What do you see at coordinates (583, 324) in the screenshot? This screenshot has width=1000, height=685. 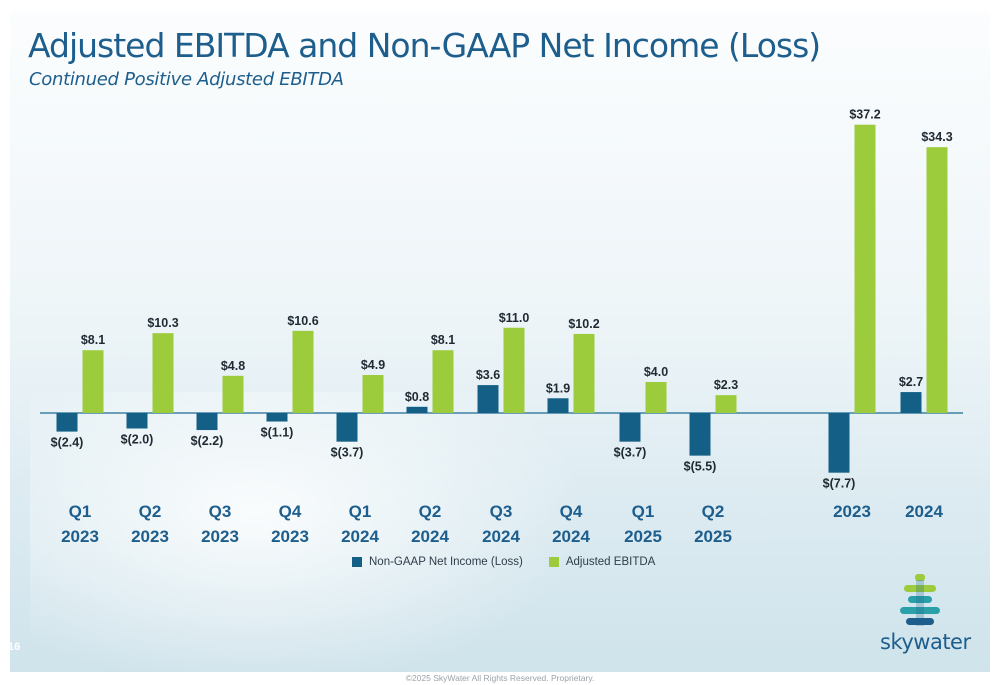 I see `data-label-ebitda: $10.2` at bounding box center [583, 324].